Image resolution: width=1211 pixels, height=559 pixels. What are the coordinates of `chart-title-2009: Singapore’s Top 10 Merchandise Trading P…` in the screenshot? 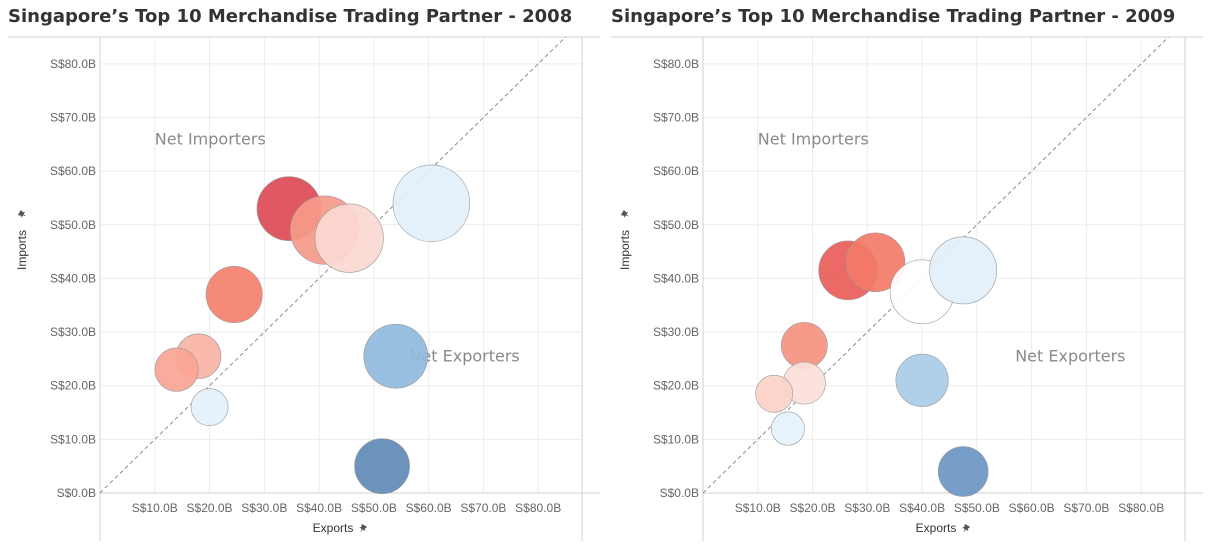 It's located at (893, 16).